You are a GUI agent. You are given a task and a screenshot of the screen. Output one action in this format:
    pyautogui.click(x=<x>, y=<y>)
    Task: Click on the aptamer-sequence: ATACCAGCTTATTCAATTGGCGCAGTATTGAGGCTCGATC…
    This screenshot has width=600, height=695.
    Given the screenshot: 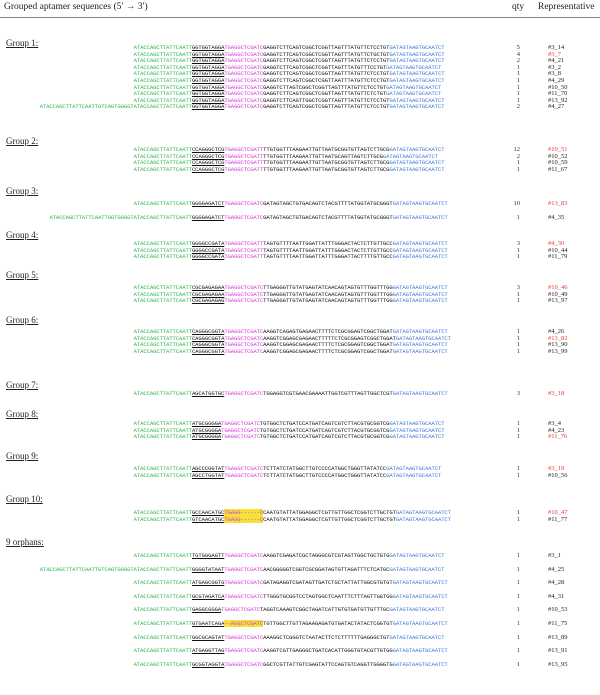 What is the action you would take?
    pyautogui.click(x=289, y=638)
    